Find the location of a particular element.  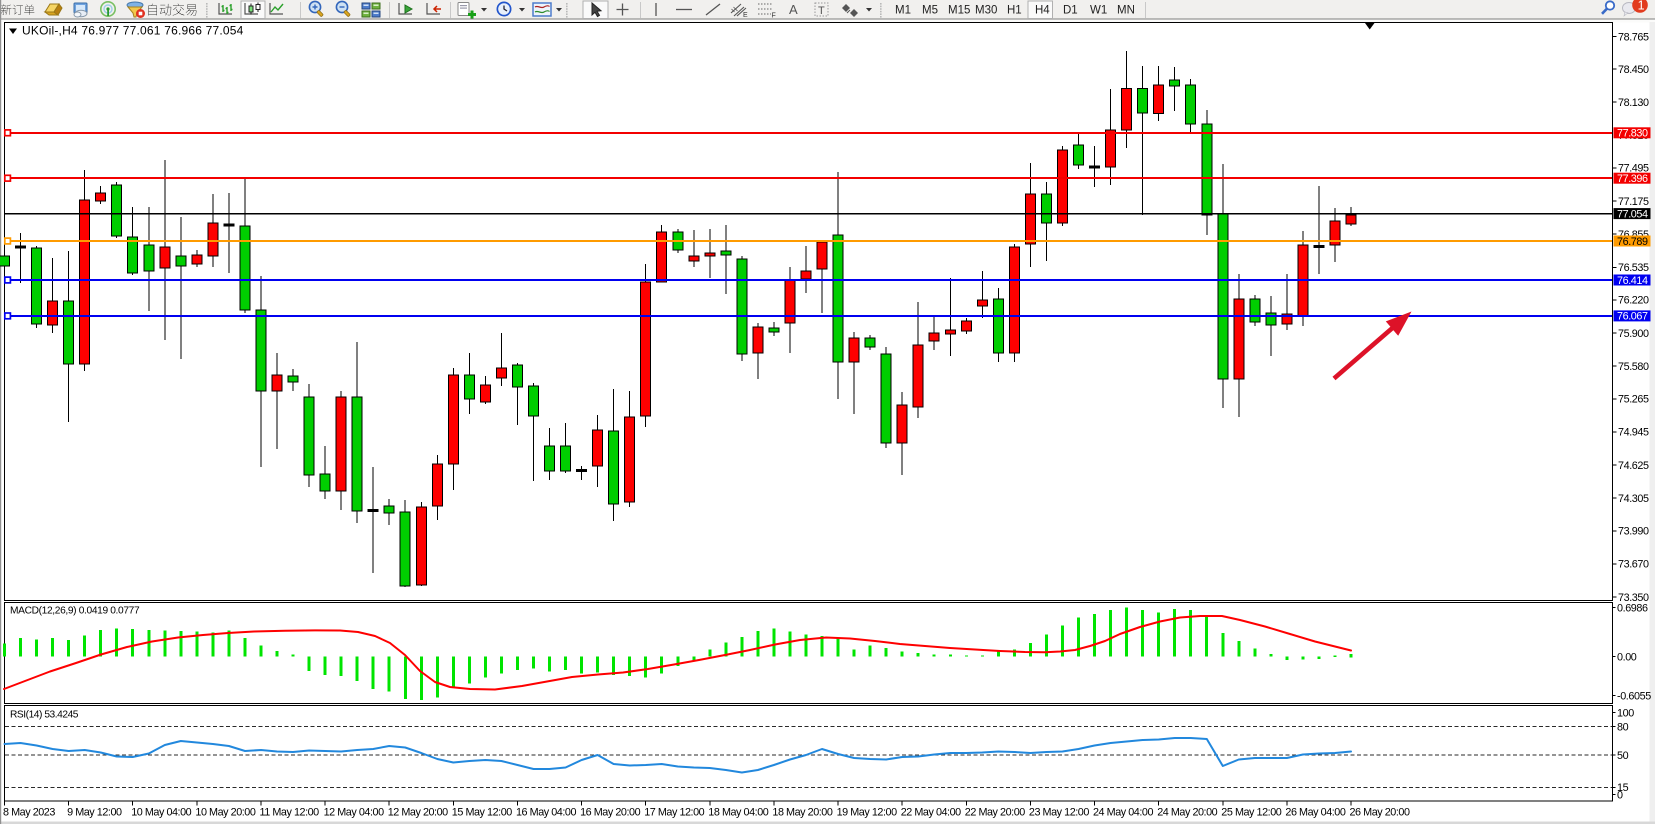

svg-text: 18 May 20:00 is located at coordinates (802, 813).